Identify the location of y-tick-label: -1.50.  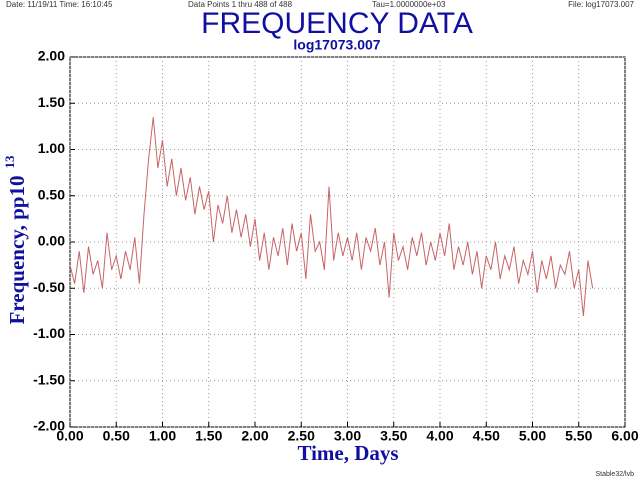
(49, 379).